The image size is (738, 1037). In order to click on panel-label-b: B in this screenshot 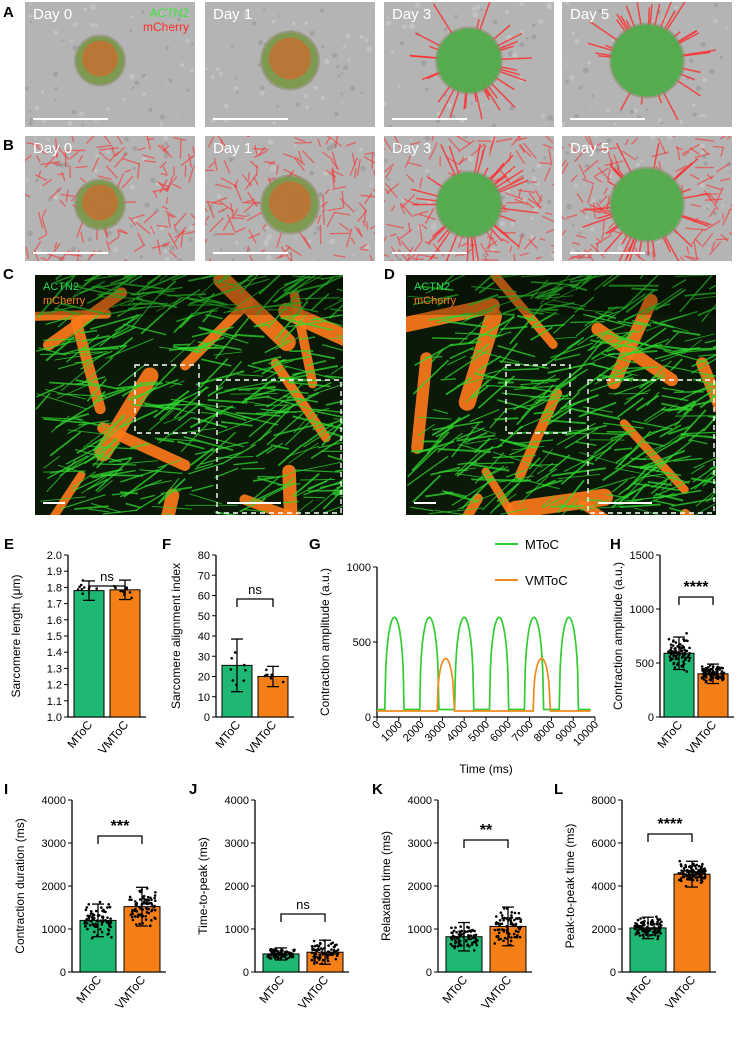, I will do `click(8, 145)`.